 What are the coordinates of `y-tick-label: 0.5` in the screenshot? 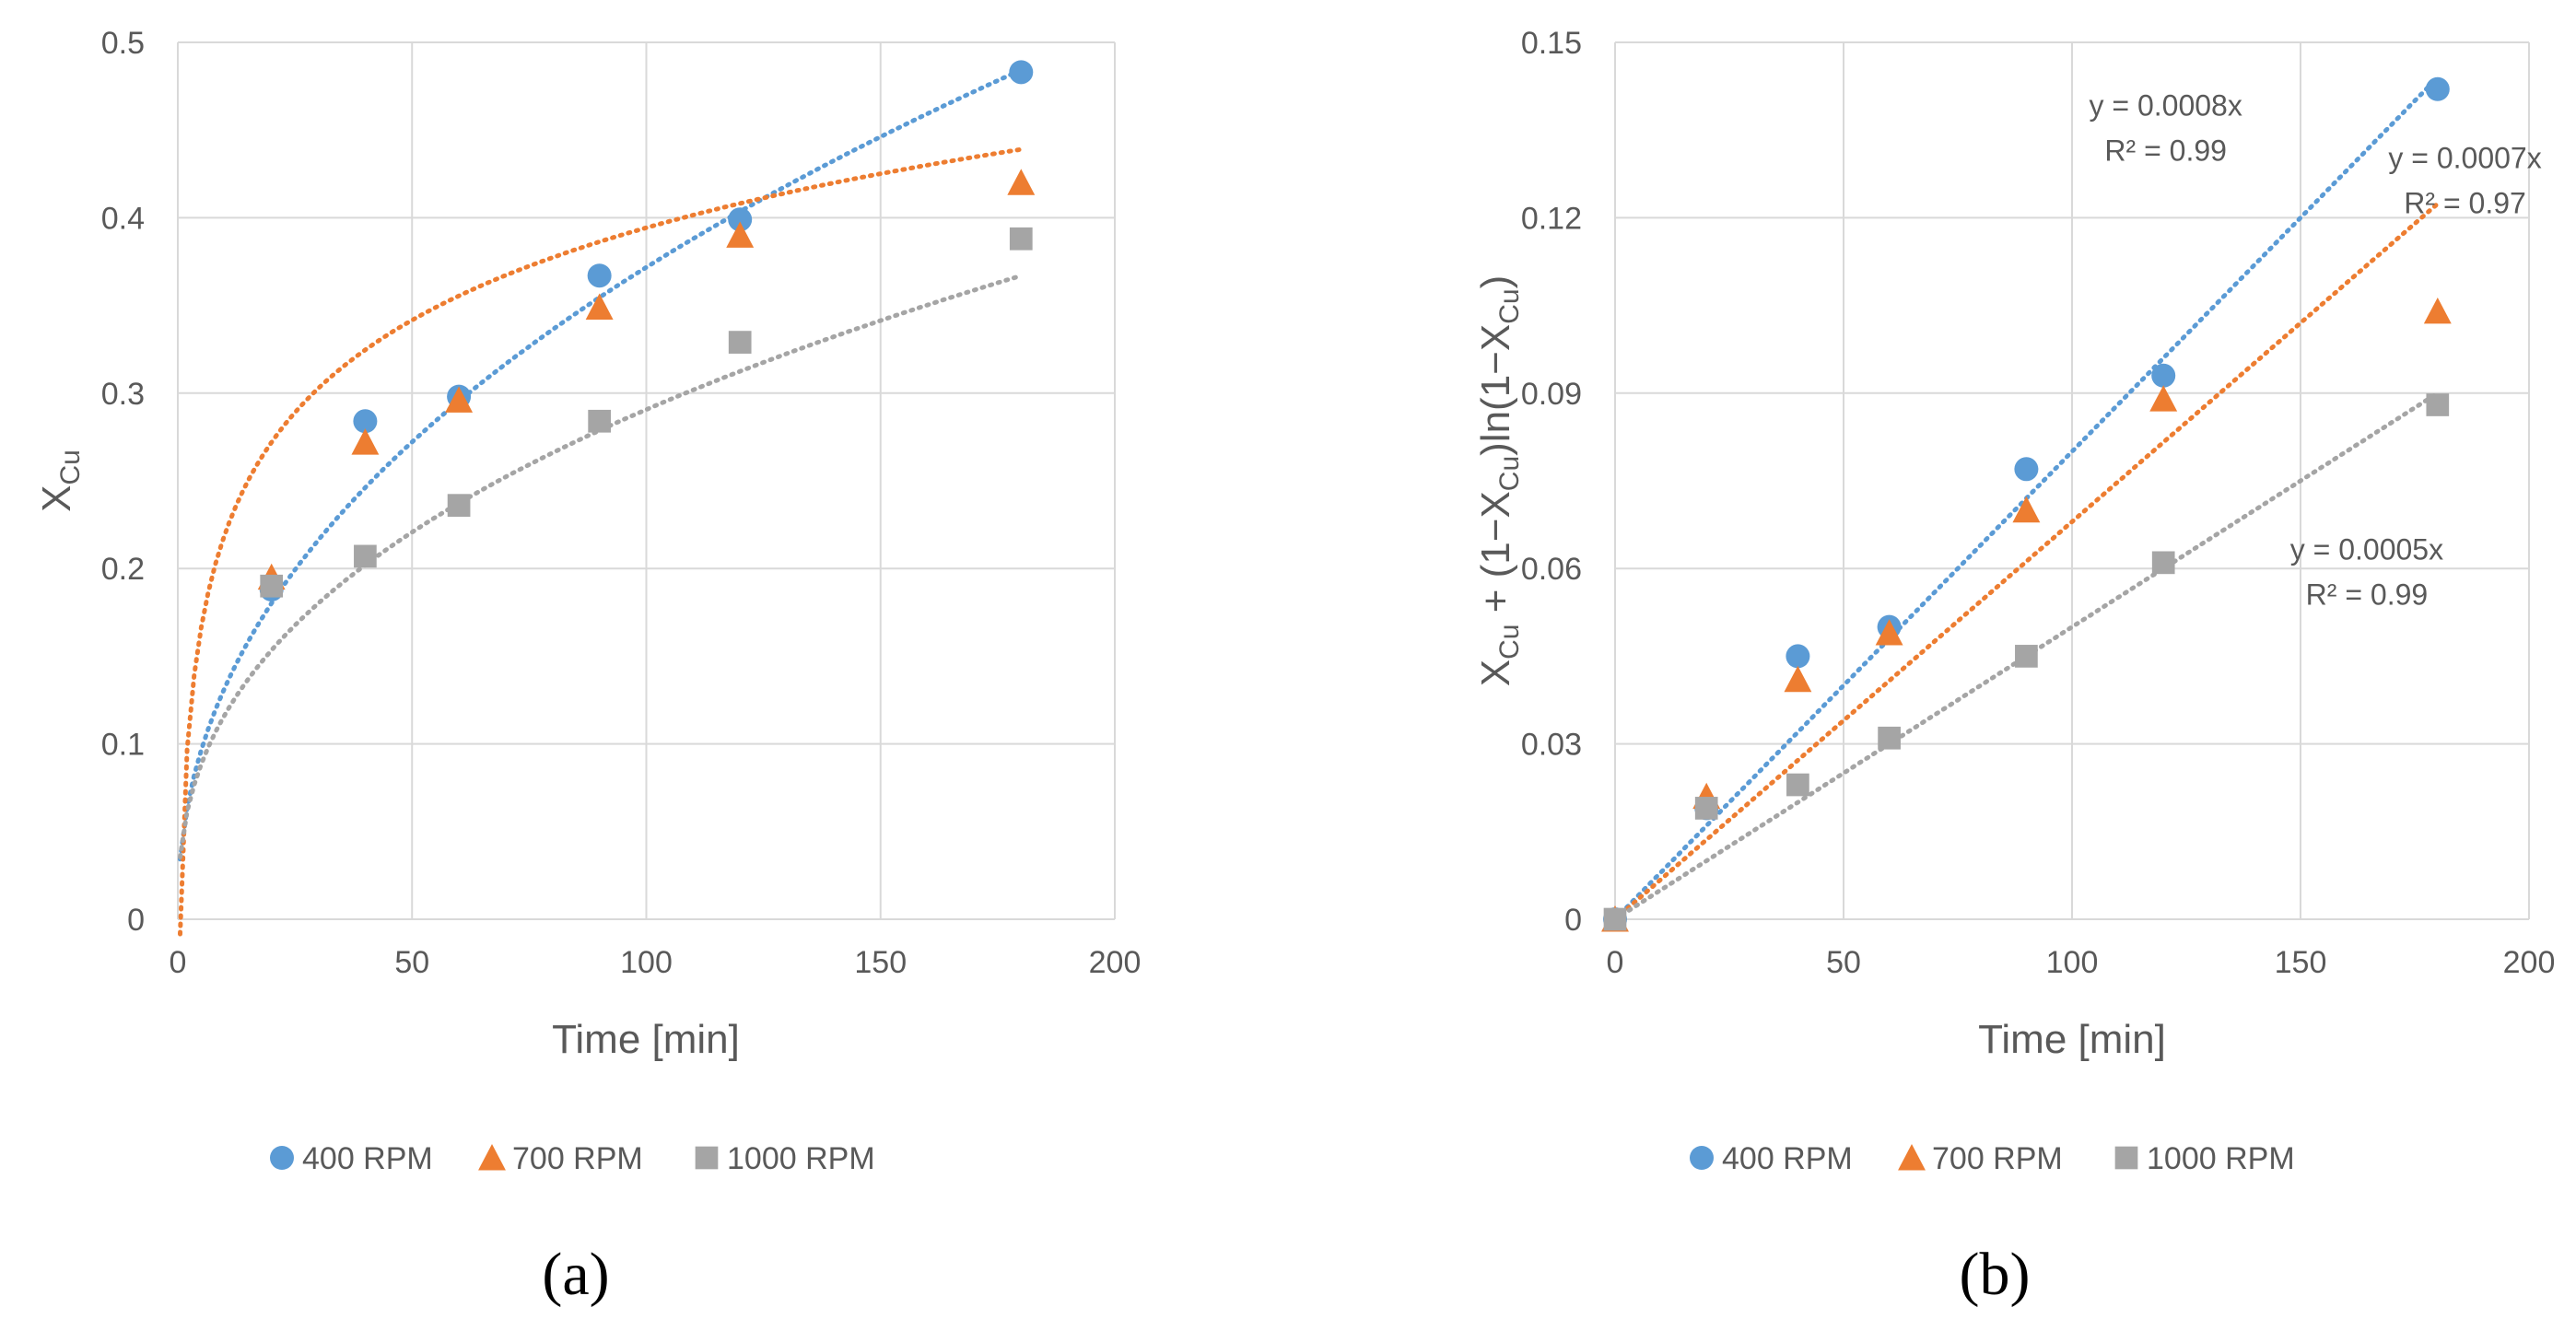 It's located at (123, 43).